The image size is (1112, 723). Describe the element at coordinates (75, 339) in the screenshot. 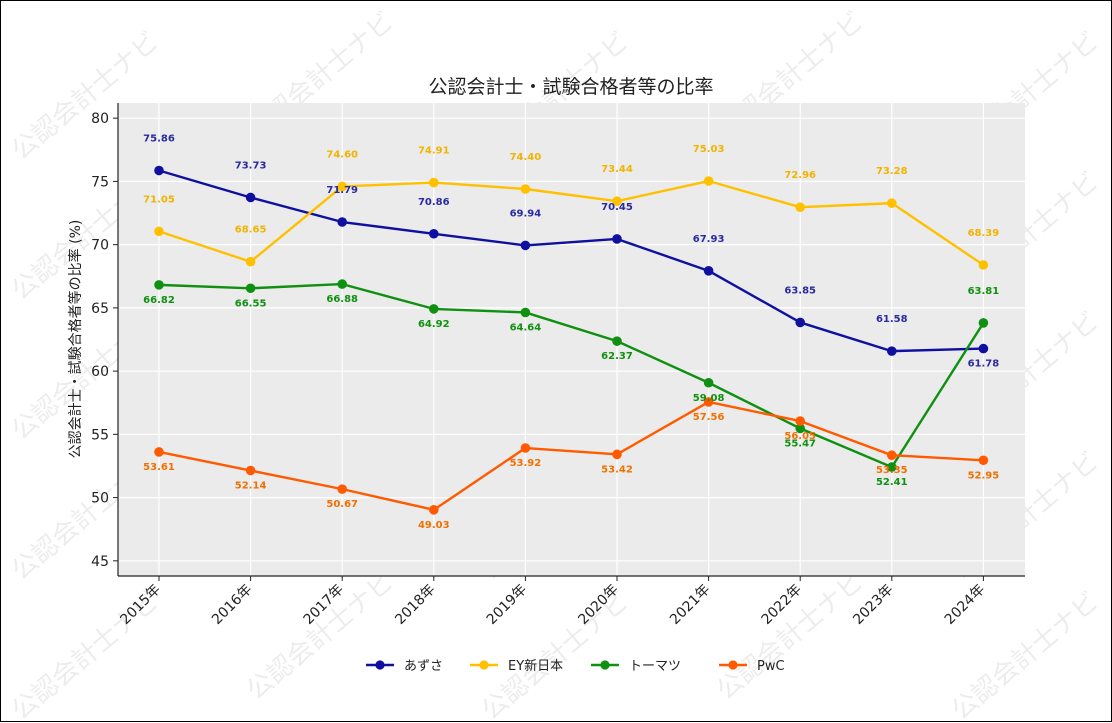

I see `y-axis-label: 公認会計士・試験合格者等の比率 (%)` at that location.